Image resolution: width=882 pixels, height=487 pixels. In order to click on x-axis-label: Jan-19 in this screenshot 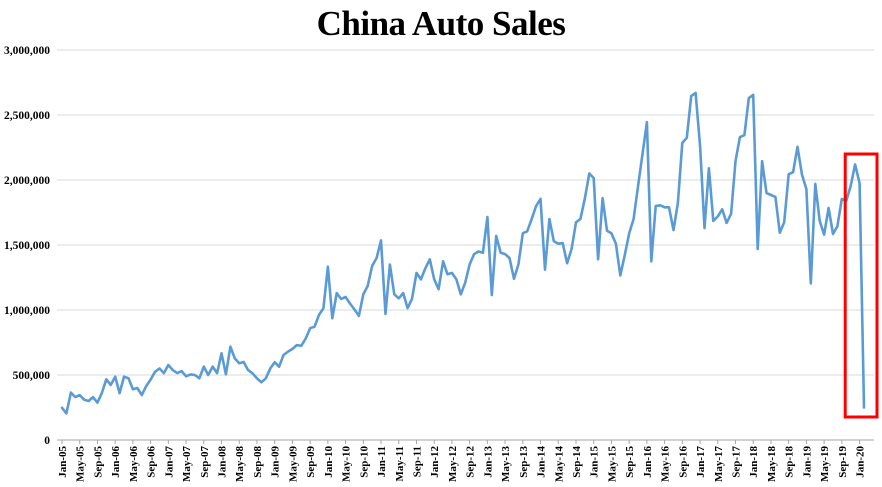, I will do `click(807, 462)`.